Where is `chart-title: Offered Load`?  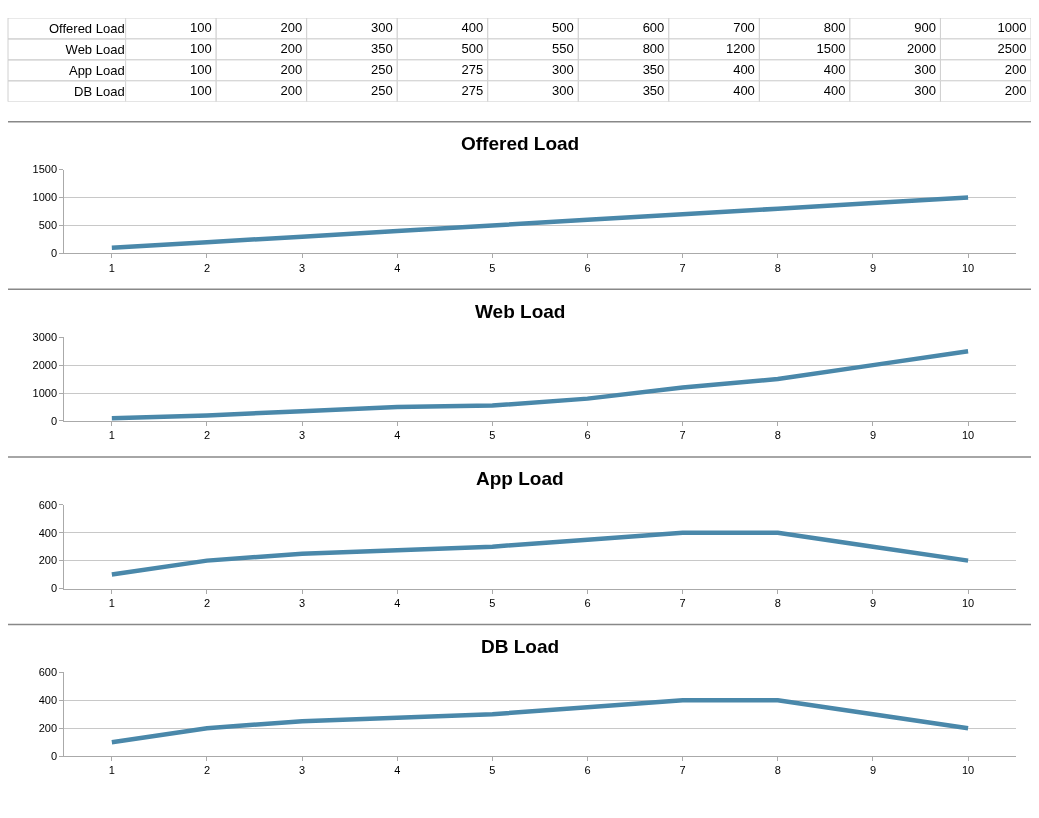 chart-title: Offered Load is located at coordinates (520, 143).